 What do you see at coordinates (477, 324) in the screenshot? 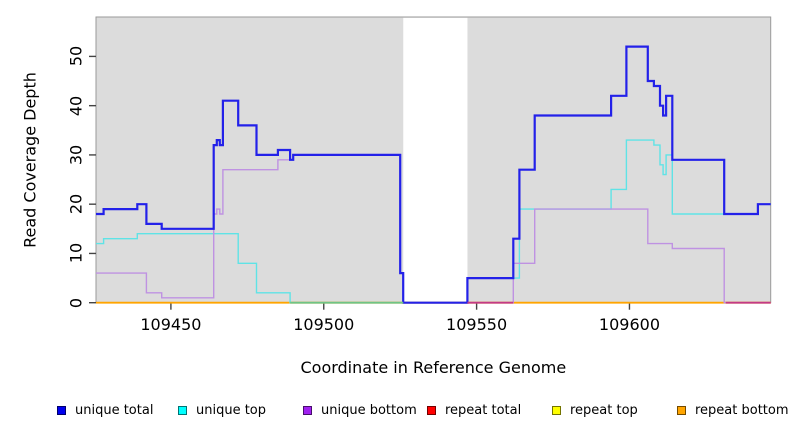
I see `x-tick-label: 109550` at bounding box center [477, 324].